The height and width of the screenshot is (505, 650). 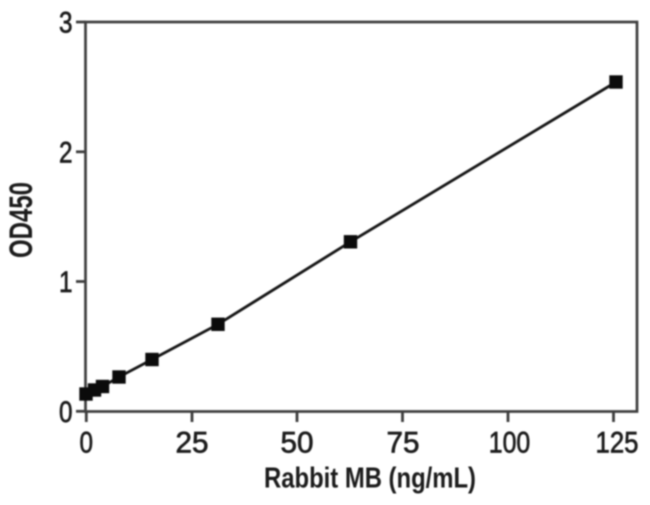 What do you see at coordinates (21, 220) in the screenshot?
I see `svg-text: OD450` at bounding box center [21, 220].